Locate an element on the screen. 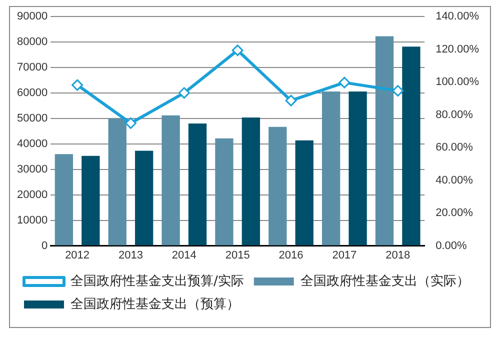 This screenshot has width=501, height=338. x-tick-label: 2017 is located at coordinates (344, 255).